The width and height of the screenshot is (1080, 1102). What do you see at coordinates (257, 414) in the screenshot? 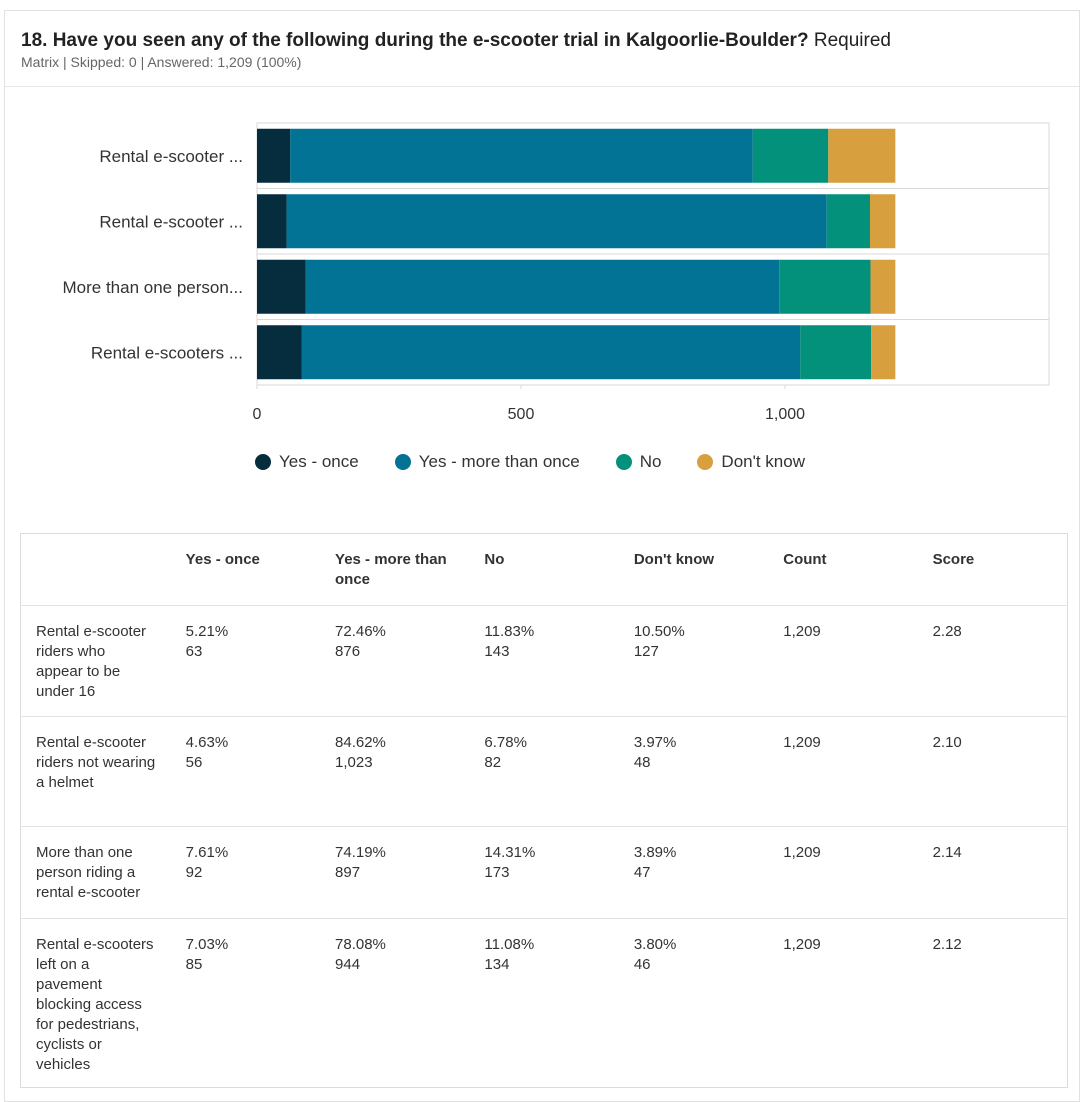
I see `x-tick-label: 0` at bounding box center [257, 414].